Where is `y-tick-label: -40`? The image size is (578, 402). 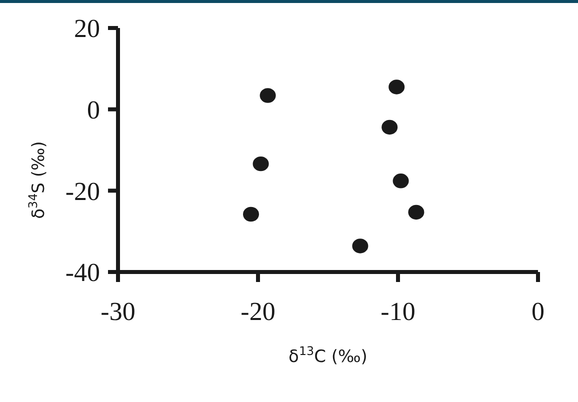 y-tick-label: -40 is located at coordinates (82, 273).